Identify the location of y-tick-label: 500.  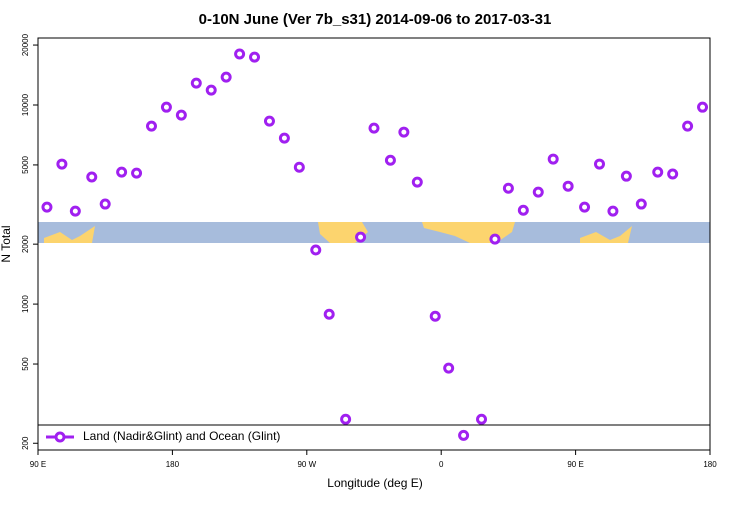
(25, 364).